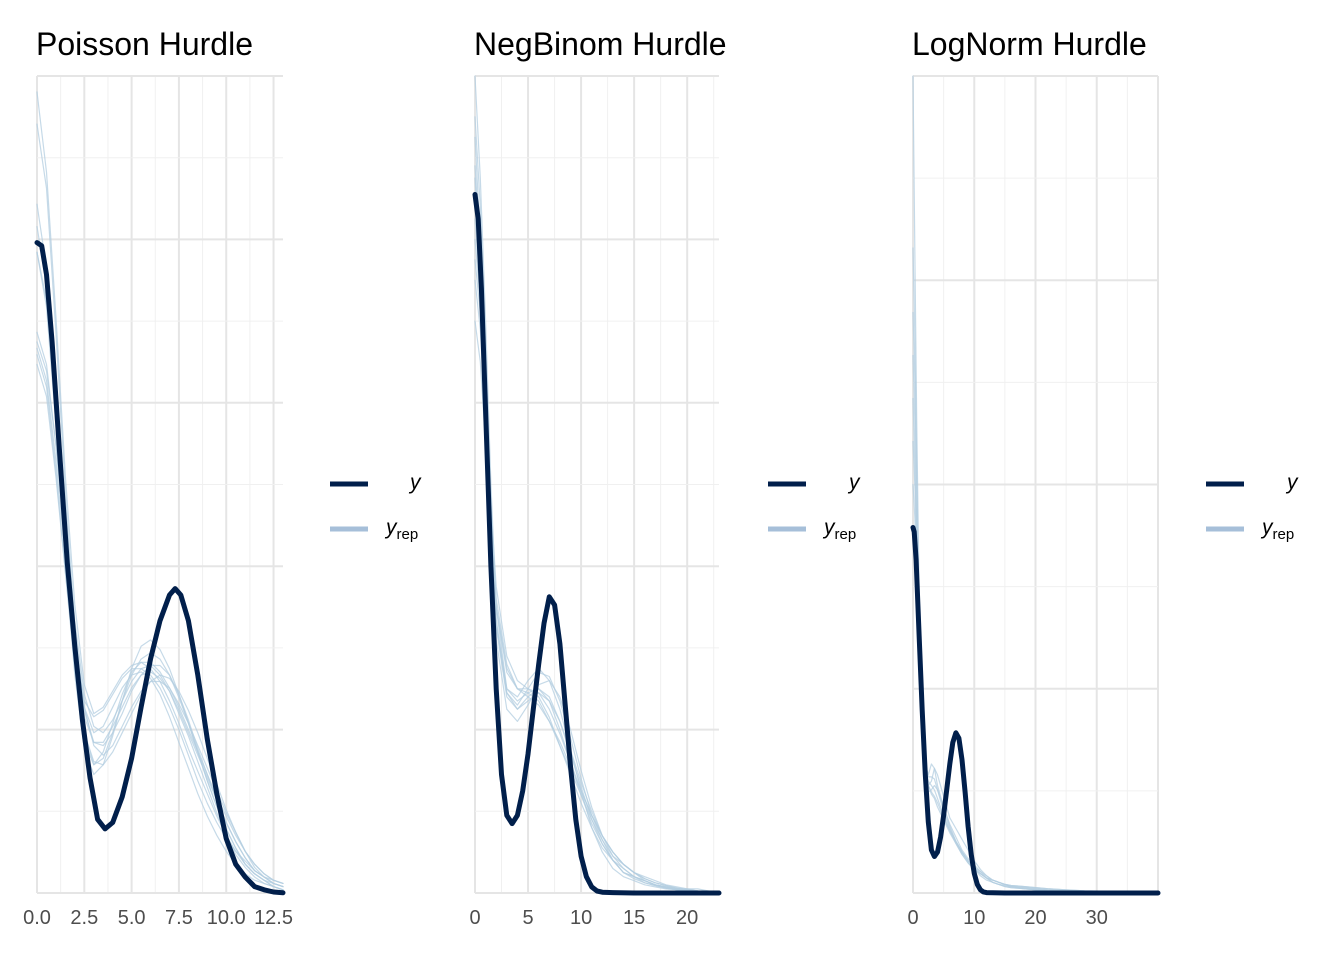 This screenshot has height=960, width=1344. What do you see at coordinates (144, 44) in the screenshot?
I see `panel-title: Poisson Hurdle` at bounding box center [144, 44].